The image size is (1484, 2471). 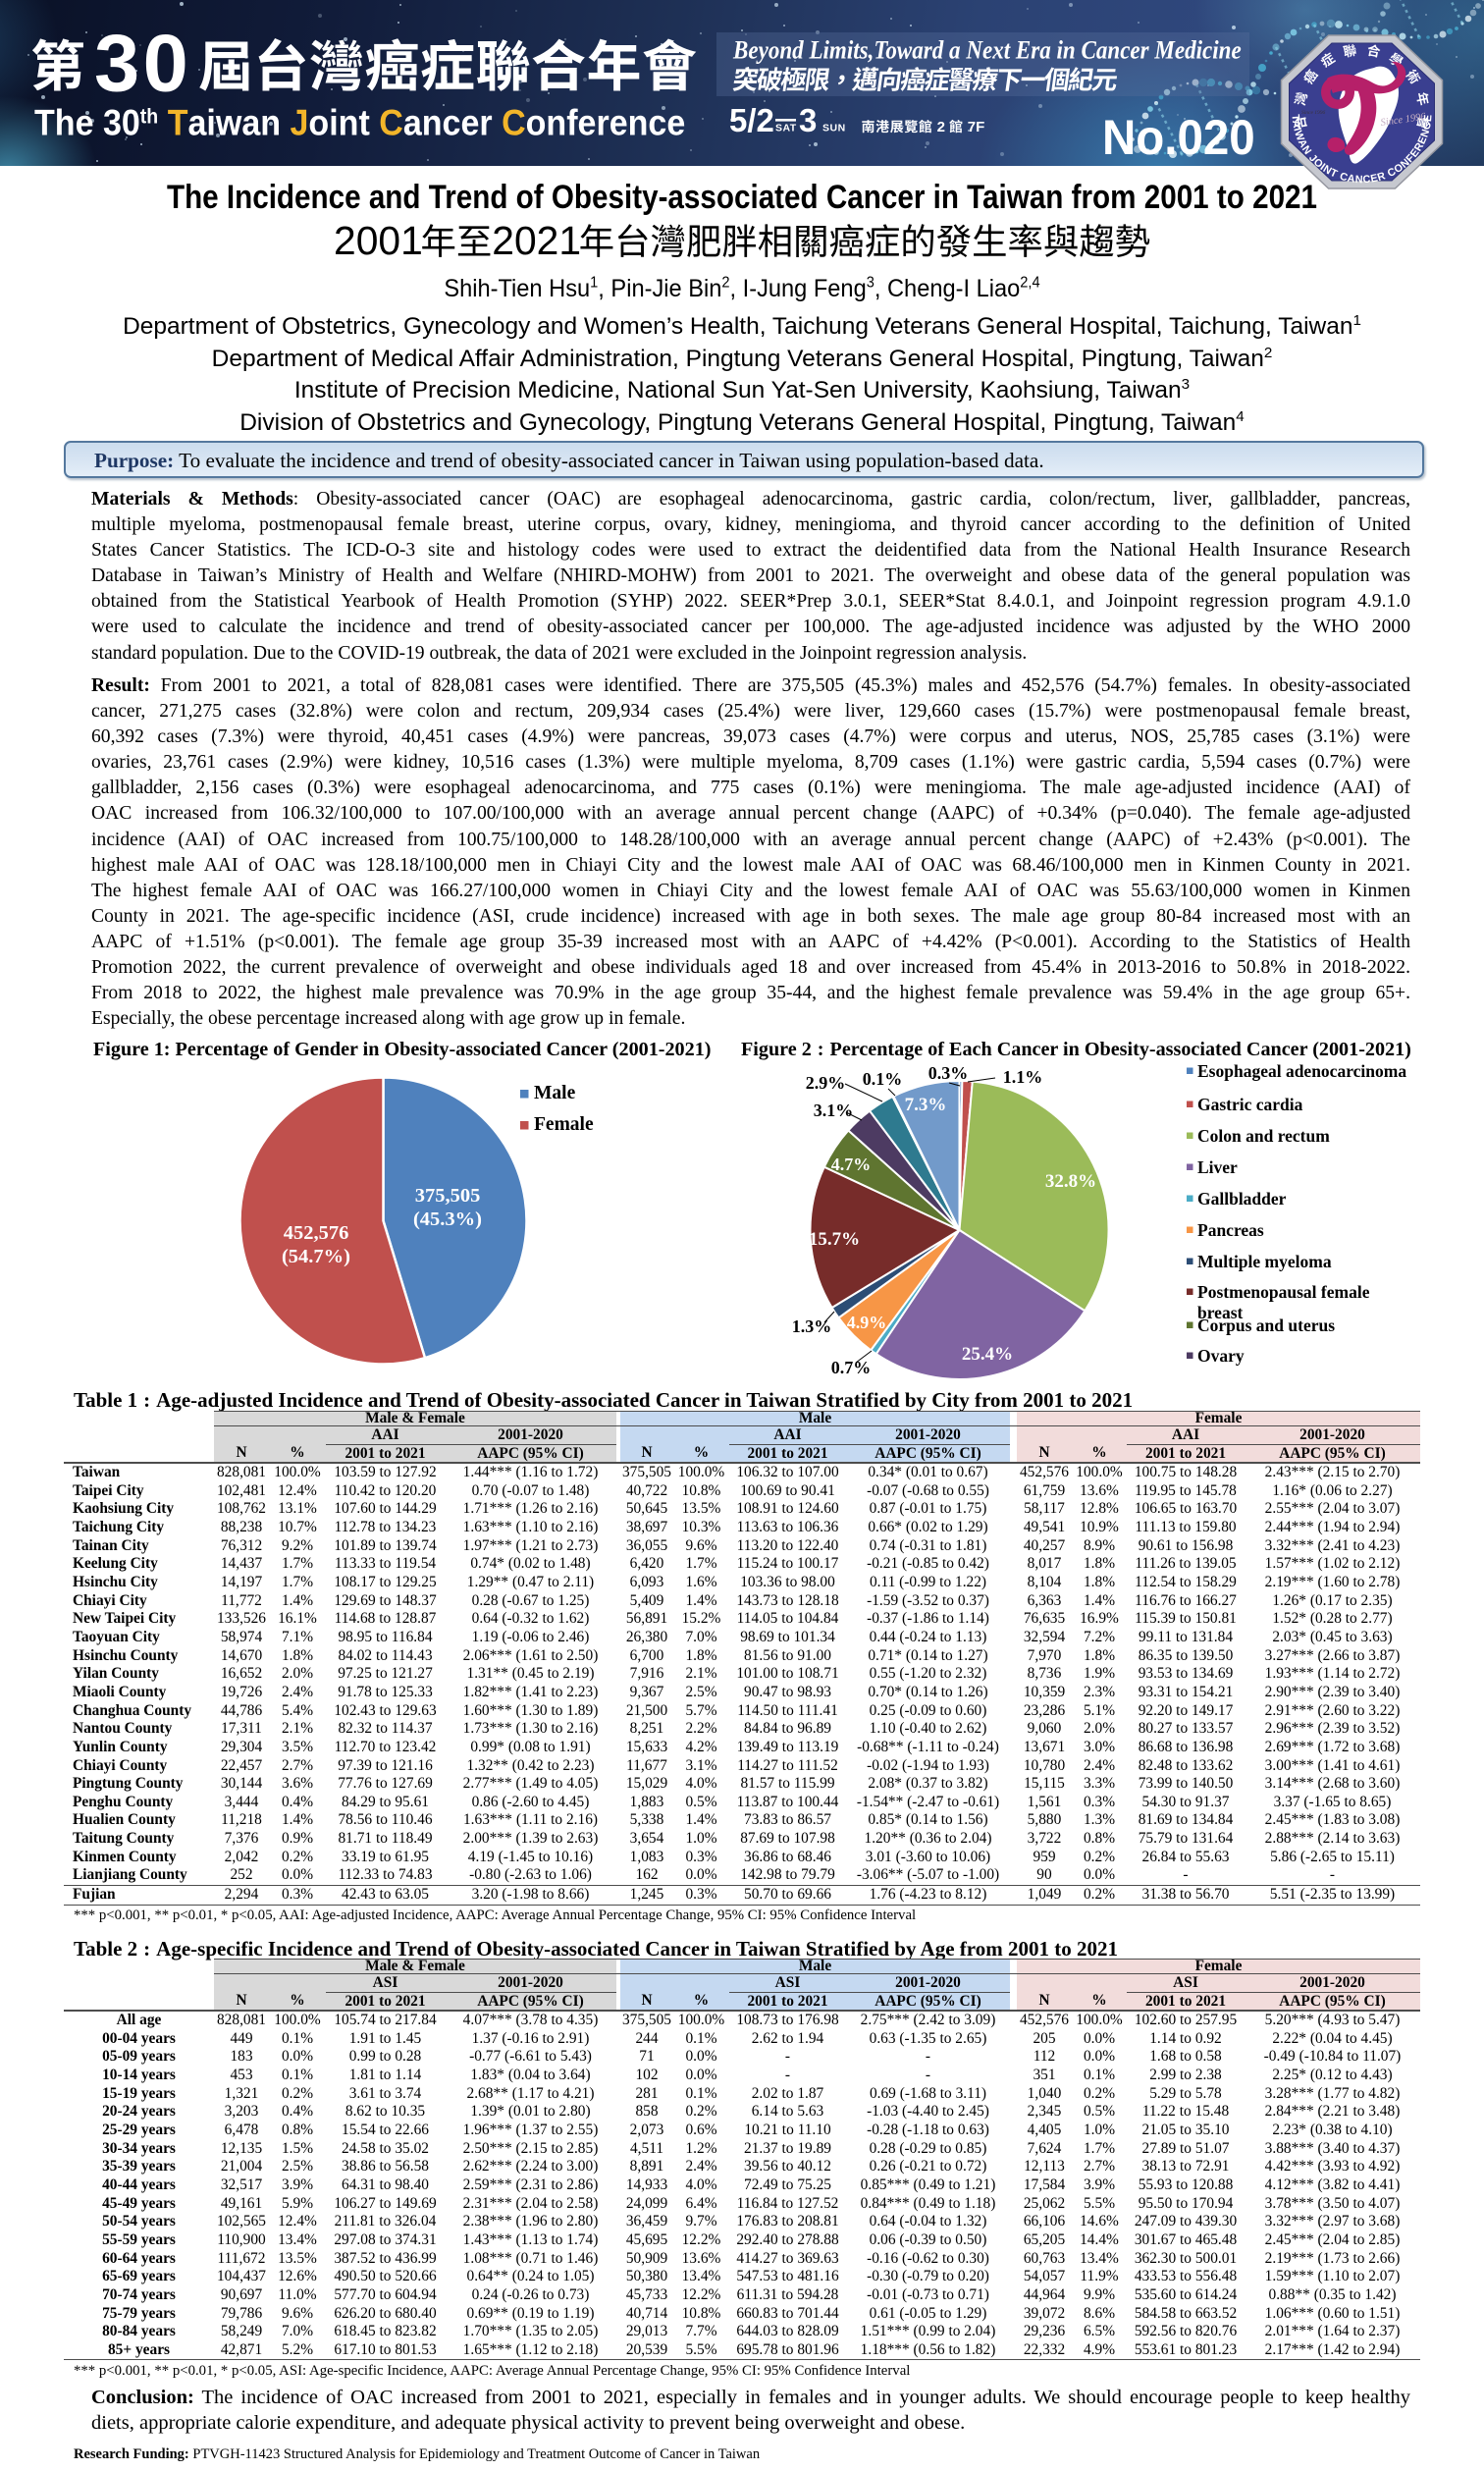 What do you see at coordinates (883, 1079) in the screenshot?
I see `svg-text: 0.1%` at bounding box center [883, 1079].